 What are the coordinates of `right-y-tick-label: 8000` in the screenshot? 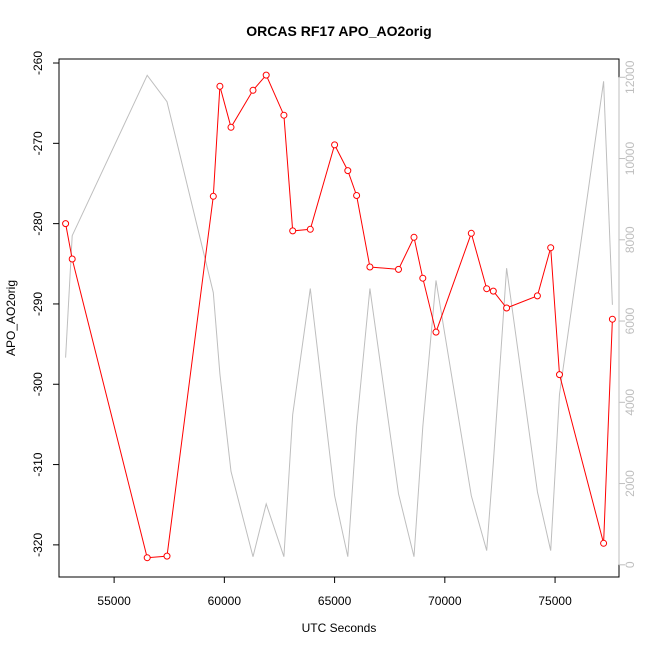 It's located at (630, 239).